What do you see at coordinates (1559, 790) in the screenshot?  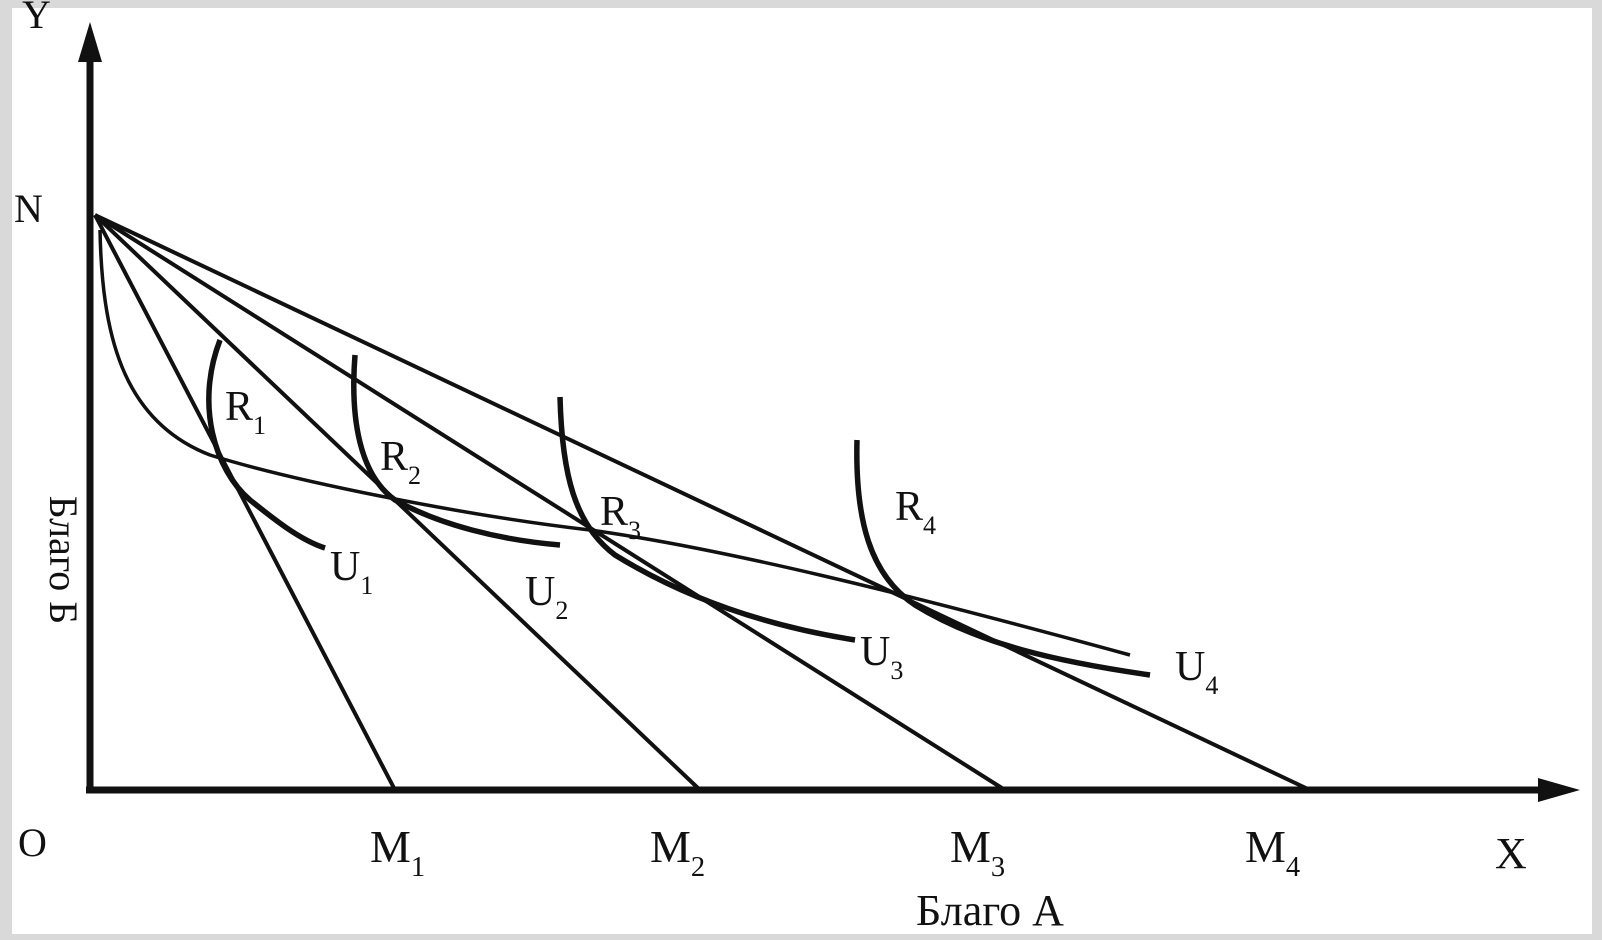 I see `x-axis-arrow` at bounding box center [1559, 790].